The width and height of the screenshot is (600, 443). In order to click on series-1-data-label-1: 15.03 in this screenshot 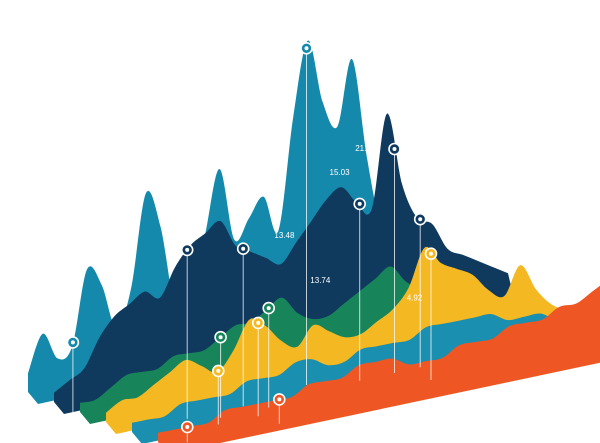, I will do `click(340, 172)`.